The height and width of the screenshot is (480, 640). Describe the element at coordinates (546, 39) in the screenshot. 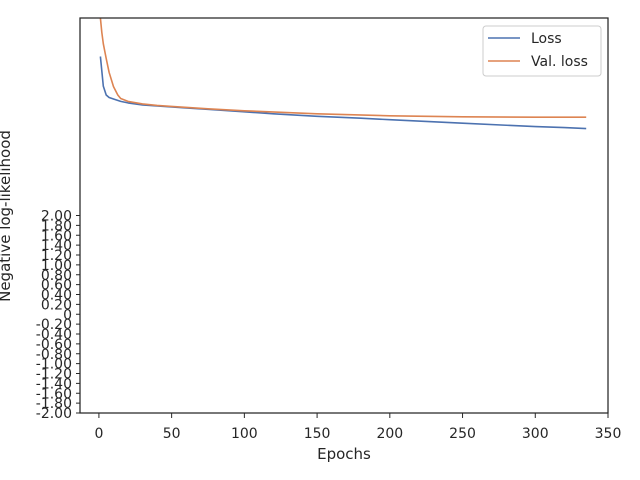

I see `legend-label-loss: Loss` at that location.